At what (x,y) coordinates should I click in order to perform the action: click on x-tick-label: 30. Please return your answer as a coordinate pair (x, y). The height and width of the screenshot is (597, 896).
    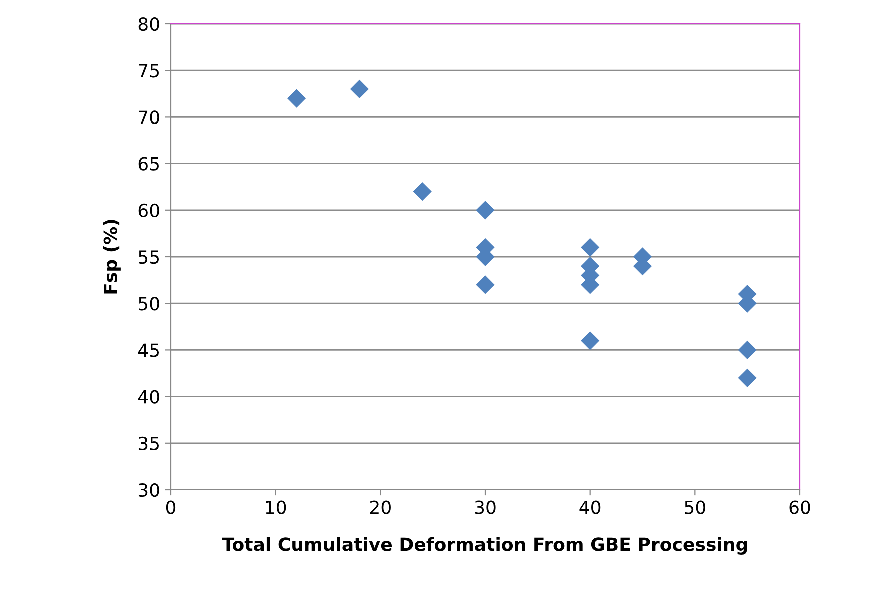
    Looking at the image, I should click on (485, 507).